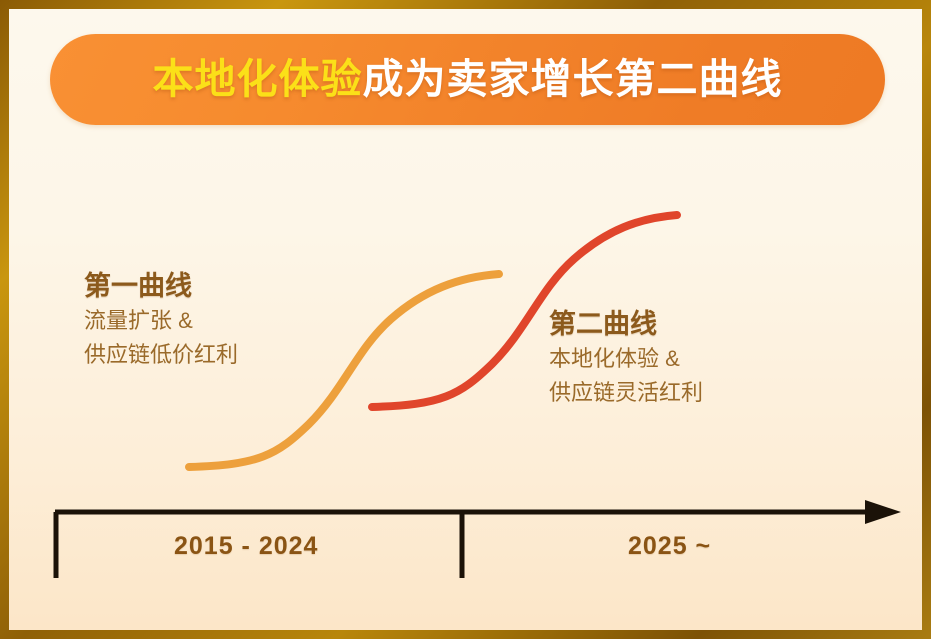  What do you see at coordinates (161, 355) in the screenshot?
I see `first-curve-sub-line2: 供应链低价红利` at bounding box center [161, 355].